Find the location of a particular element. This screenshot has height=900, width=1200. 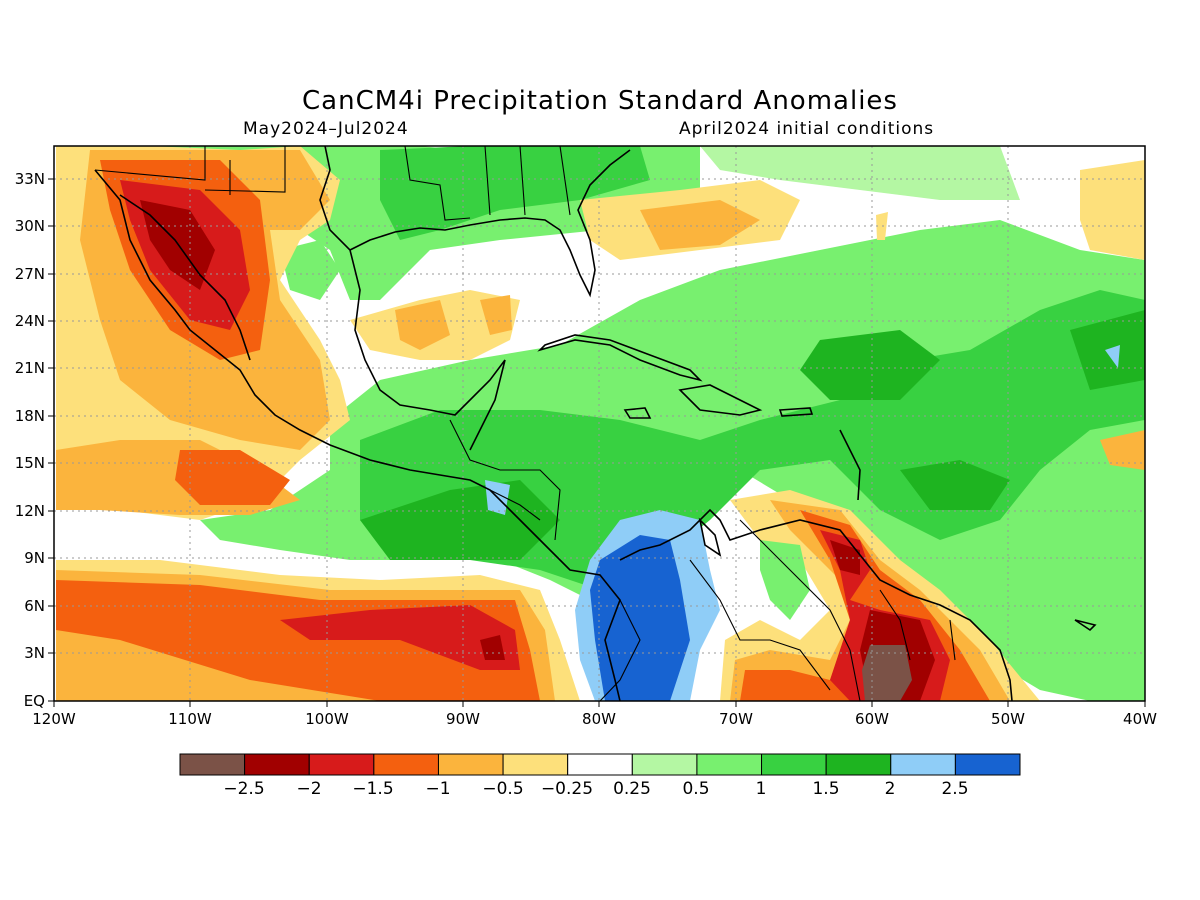

lat-label-9n: 9N is located at coordinates (34, 558).